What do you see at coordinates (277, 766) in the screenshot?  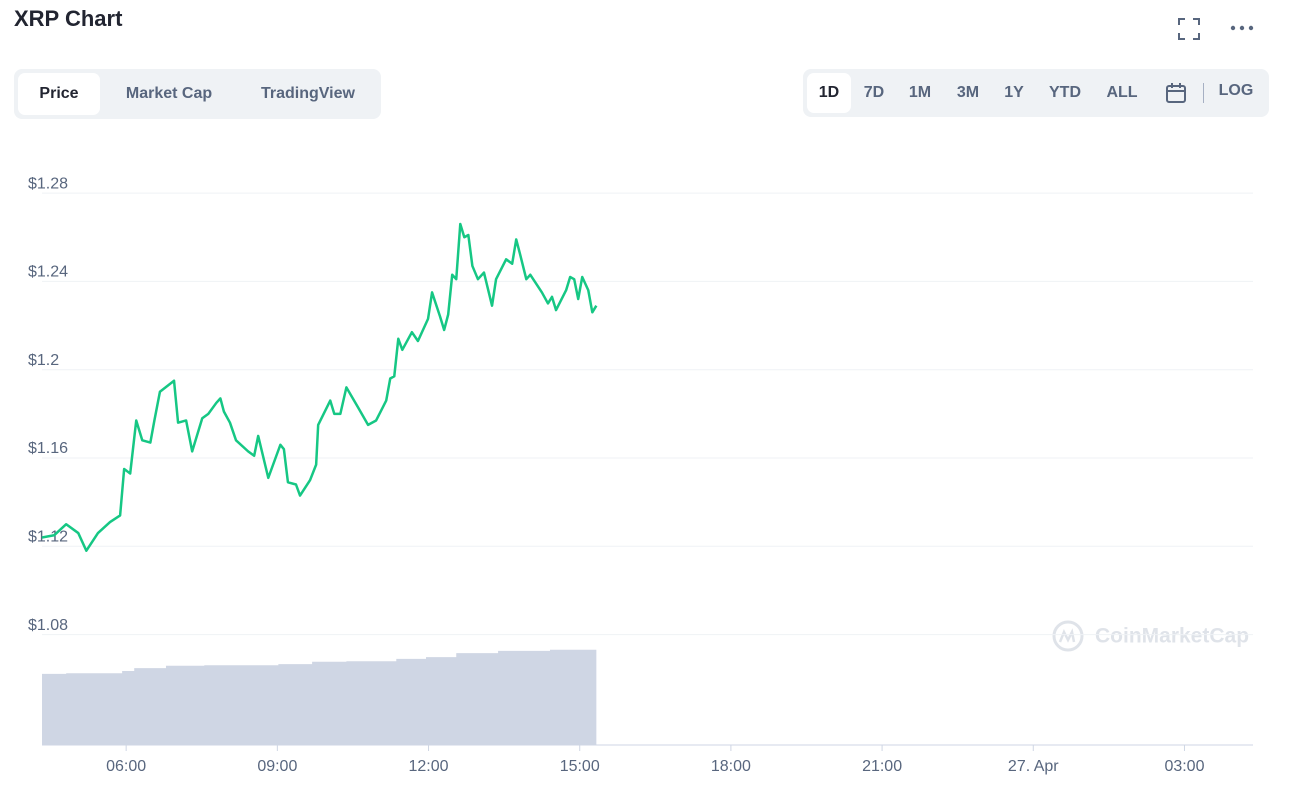 I see `x-tick-label: 09:00` at bounding box center [277, 766].